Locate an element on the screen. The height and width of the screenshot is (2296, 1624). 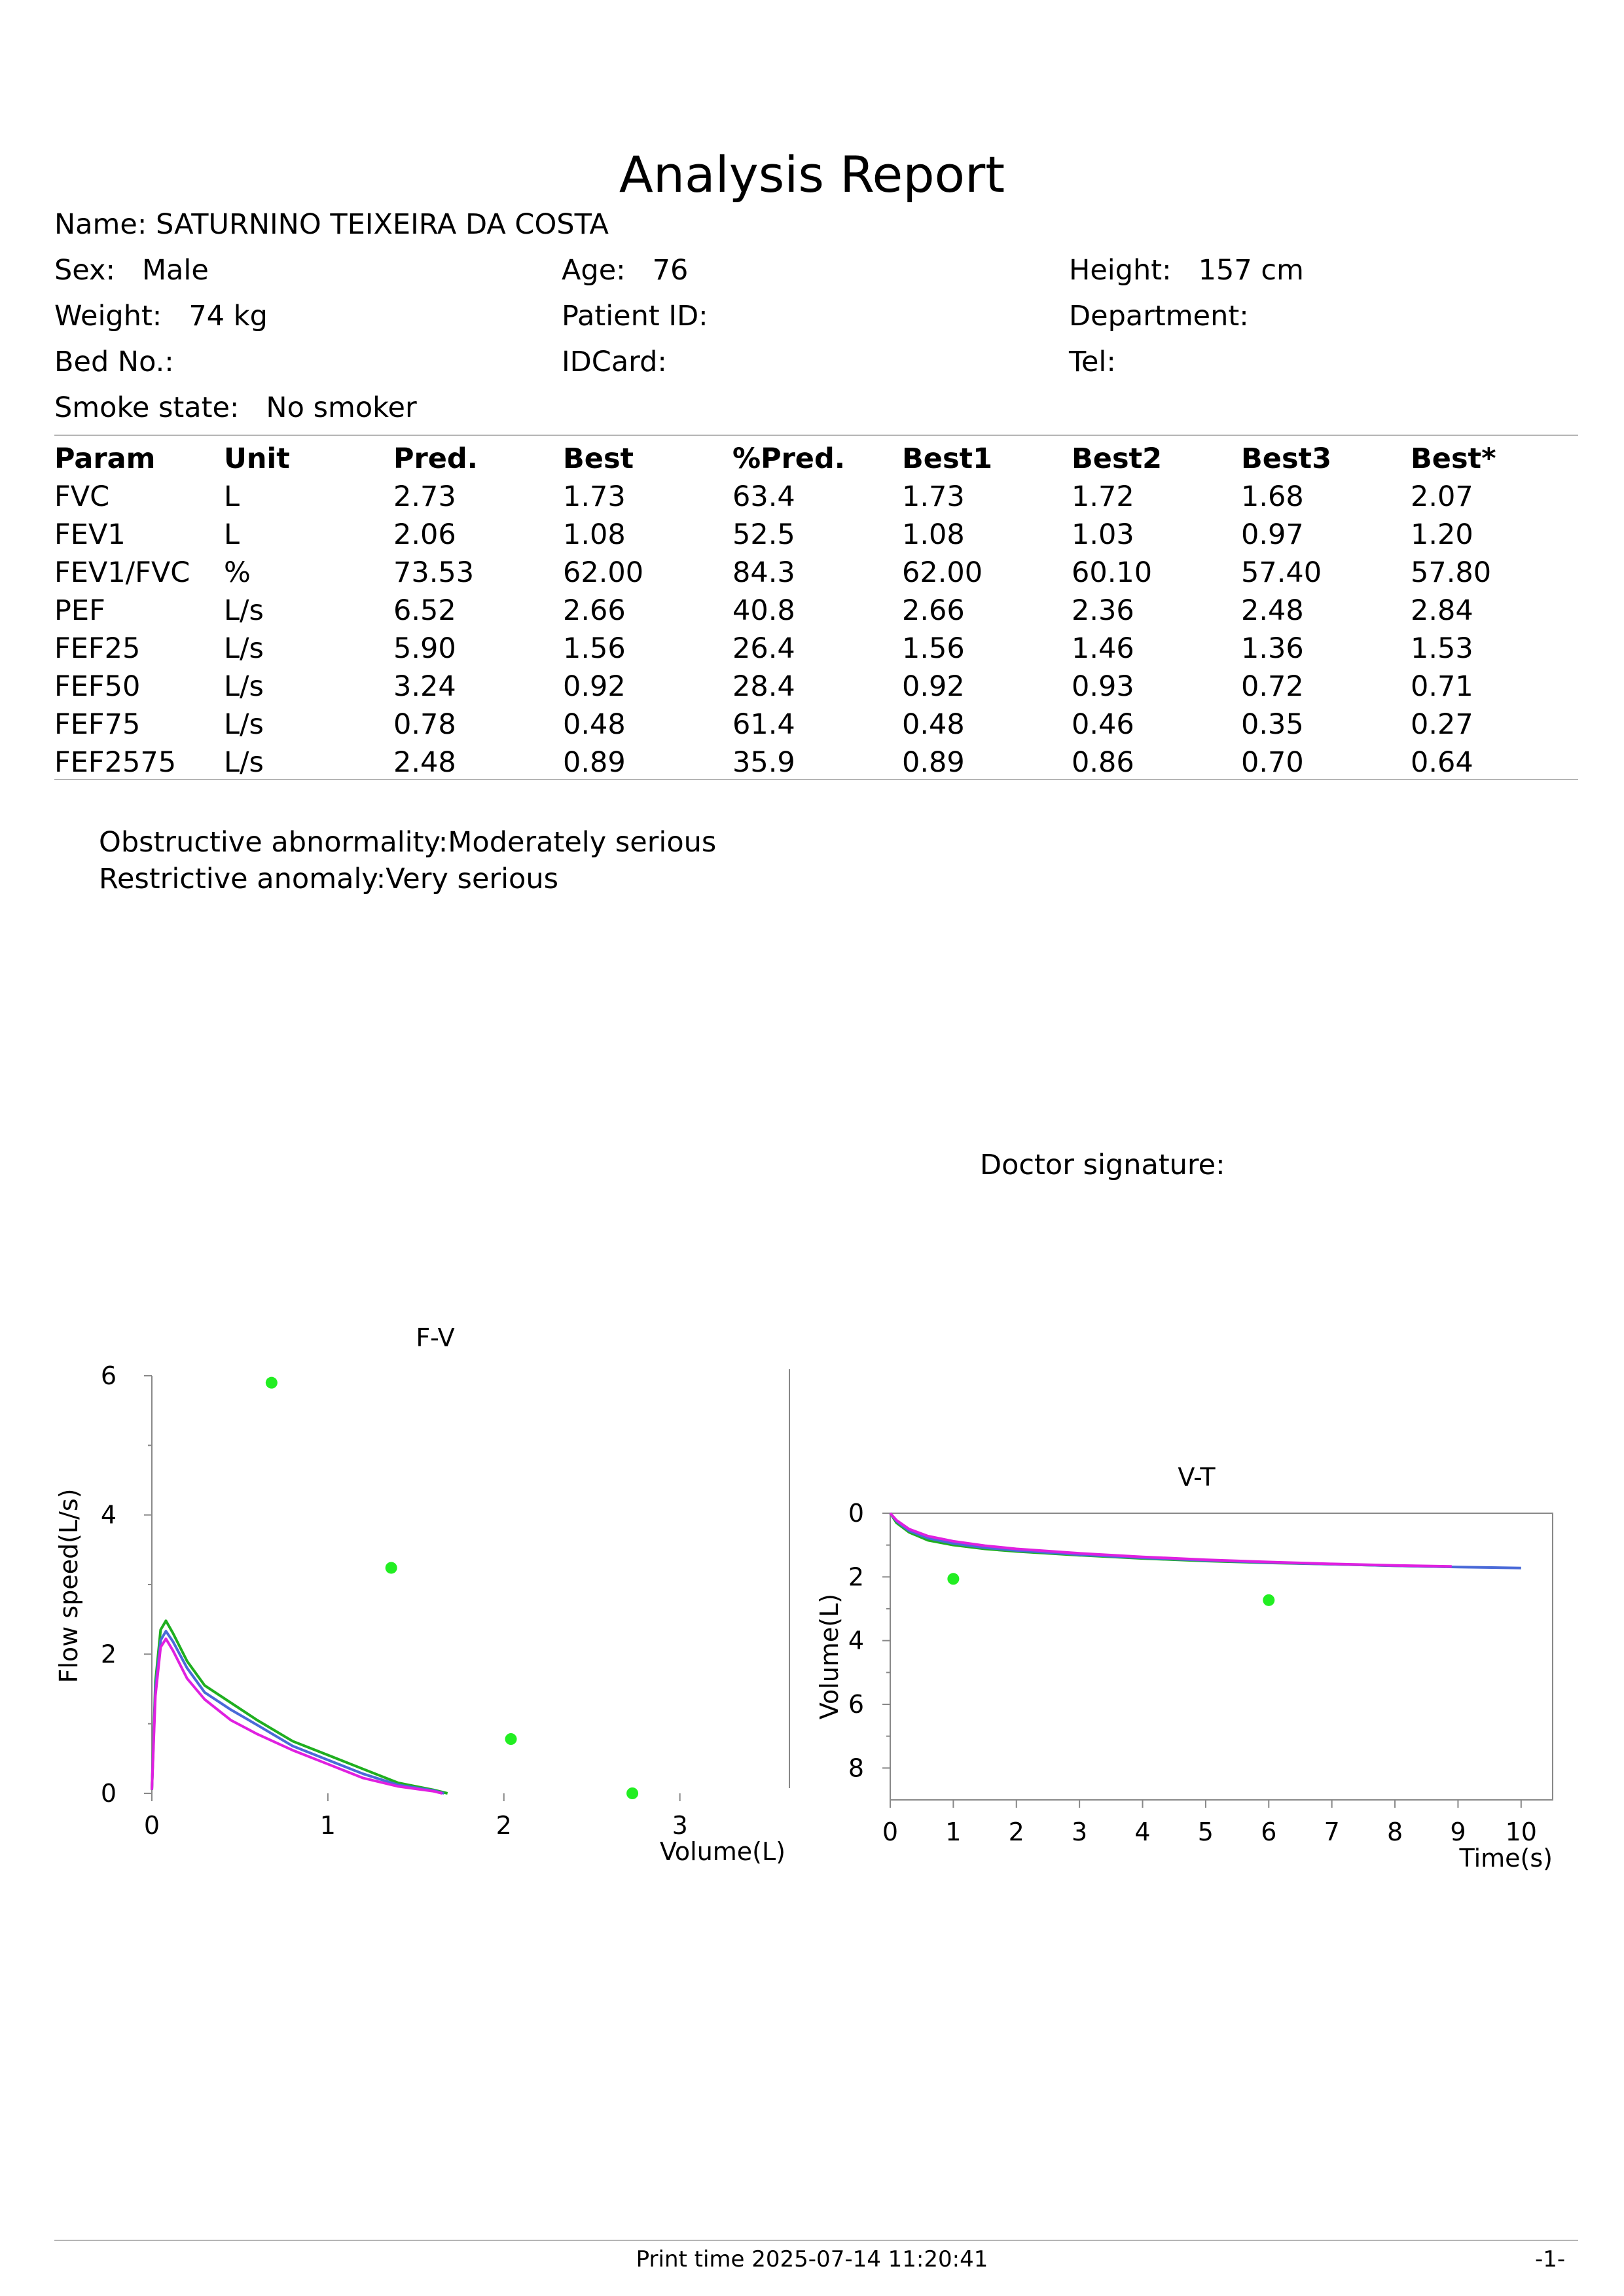
table-cell: FEF50 is located at coordinates (97, 686).